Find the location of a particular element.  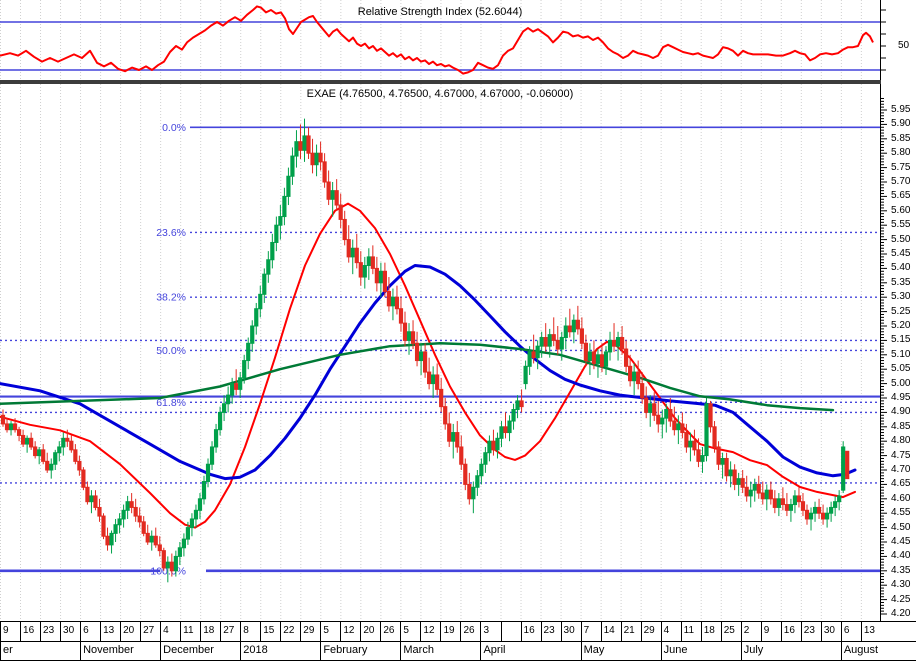

price-axis-label: 5.45 is located at coordinates (901, 253).